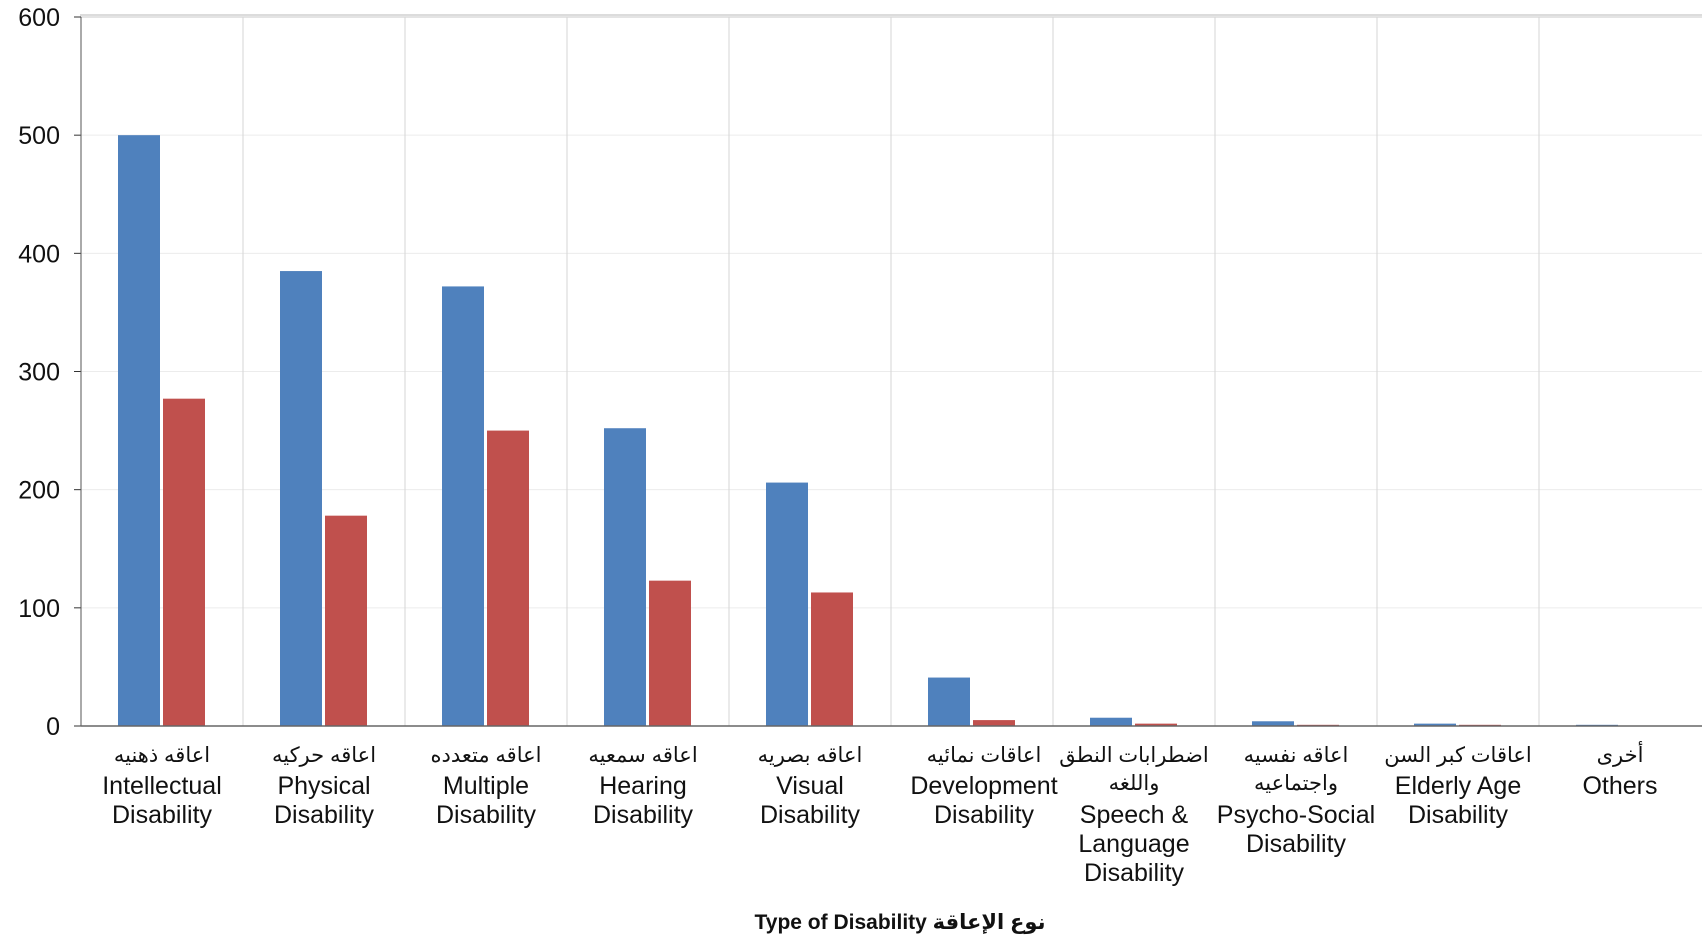  I want to click on x-category-label-en: Development, so click(983, 786).